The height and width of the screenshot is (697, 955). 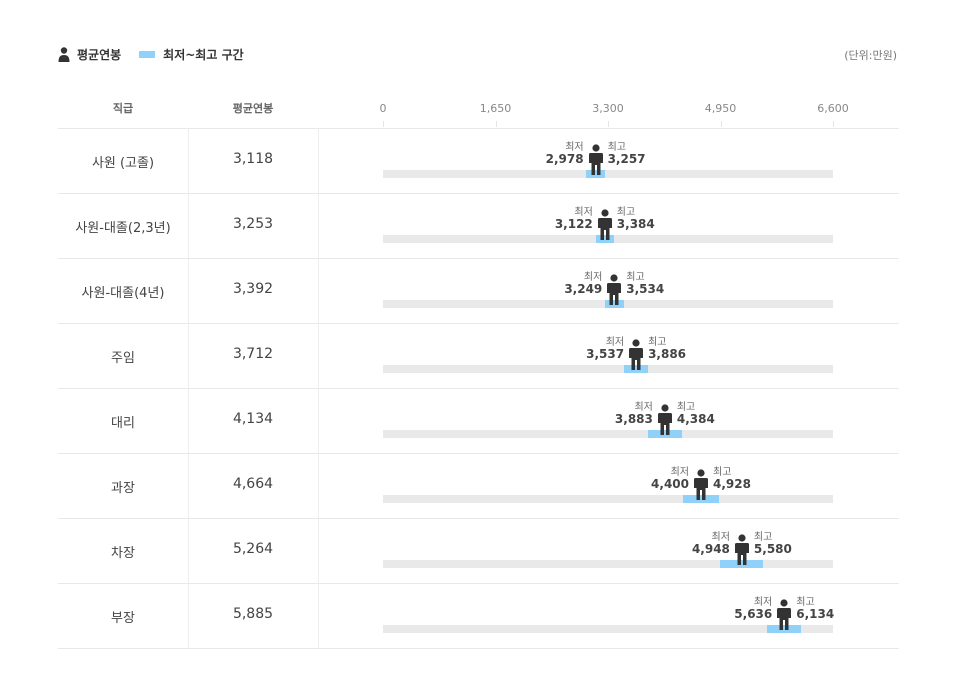 What do you see at coordinates (123, 163) in the screenshot?
I see `row-grade-label: 사원 (고졸)` at bounding box center [123, 163].